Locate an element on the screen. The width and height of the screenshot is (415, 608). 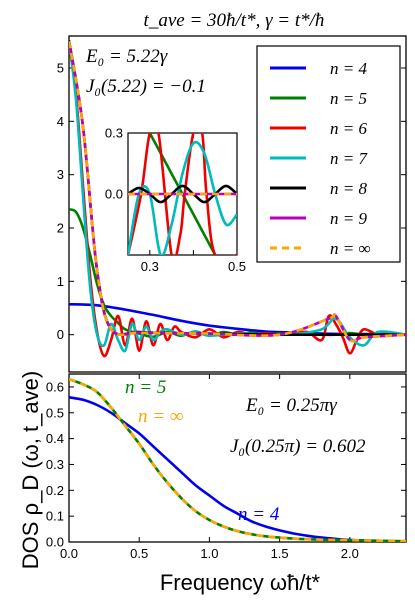
bottom-xtick-label: 0.5 is located at coordinates (139, 553).